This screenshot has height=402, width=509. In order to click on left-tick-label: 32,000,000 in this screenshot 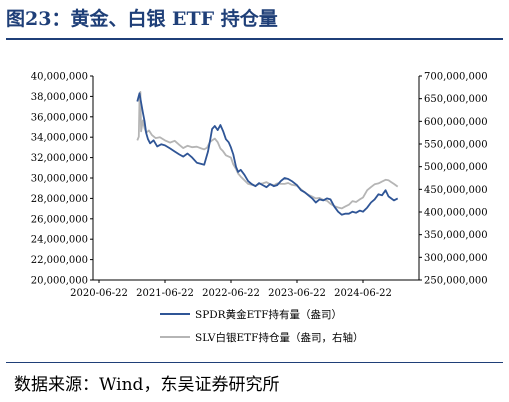, I will do `click(59, 158)`.